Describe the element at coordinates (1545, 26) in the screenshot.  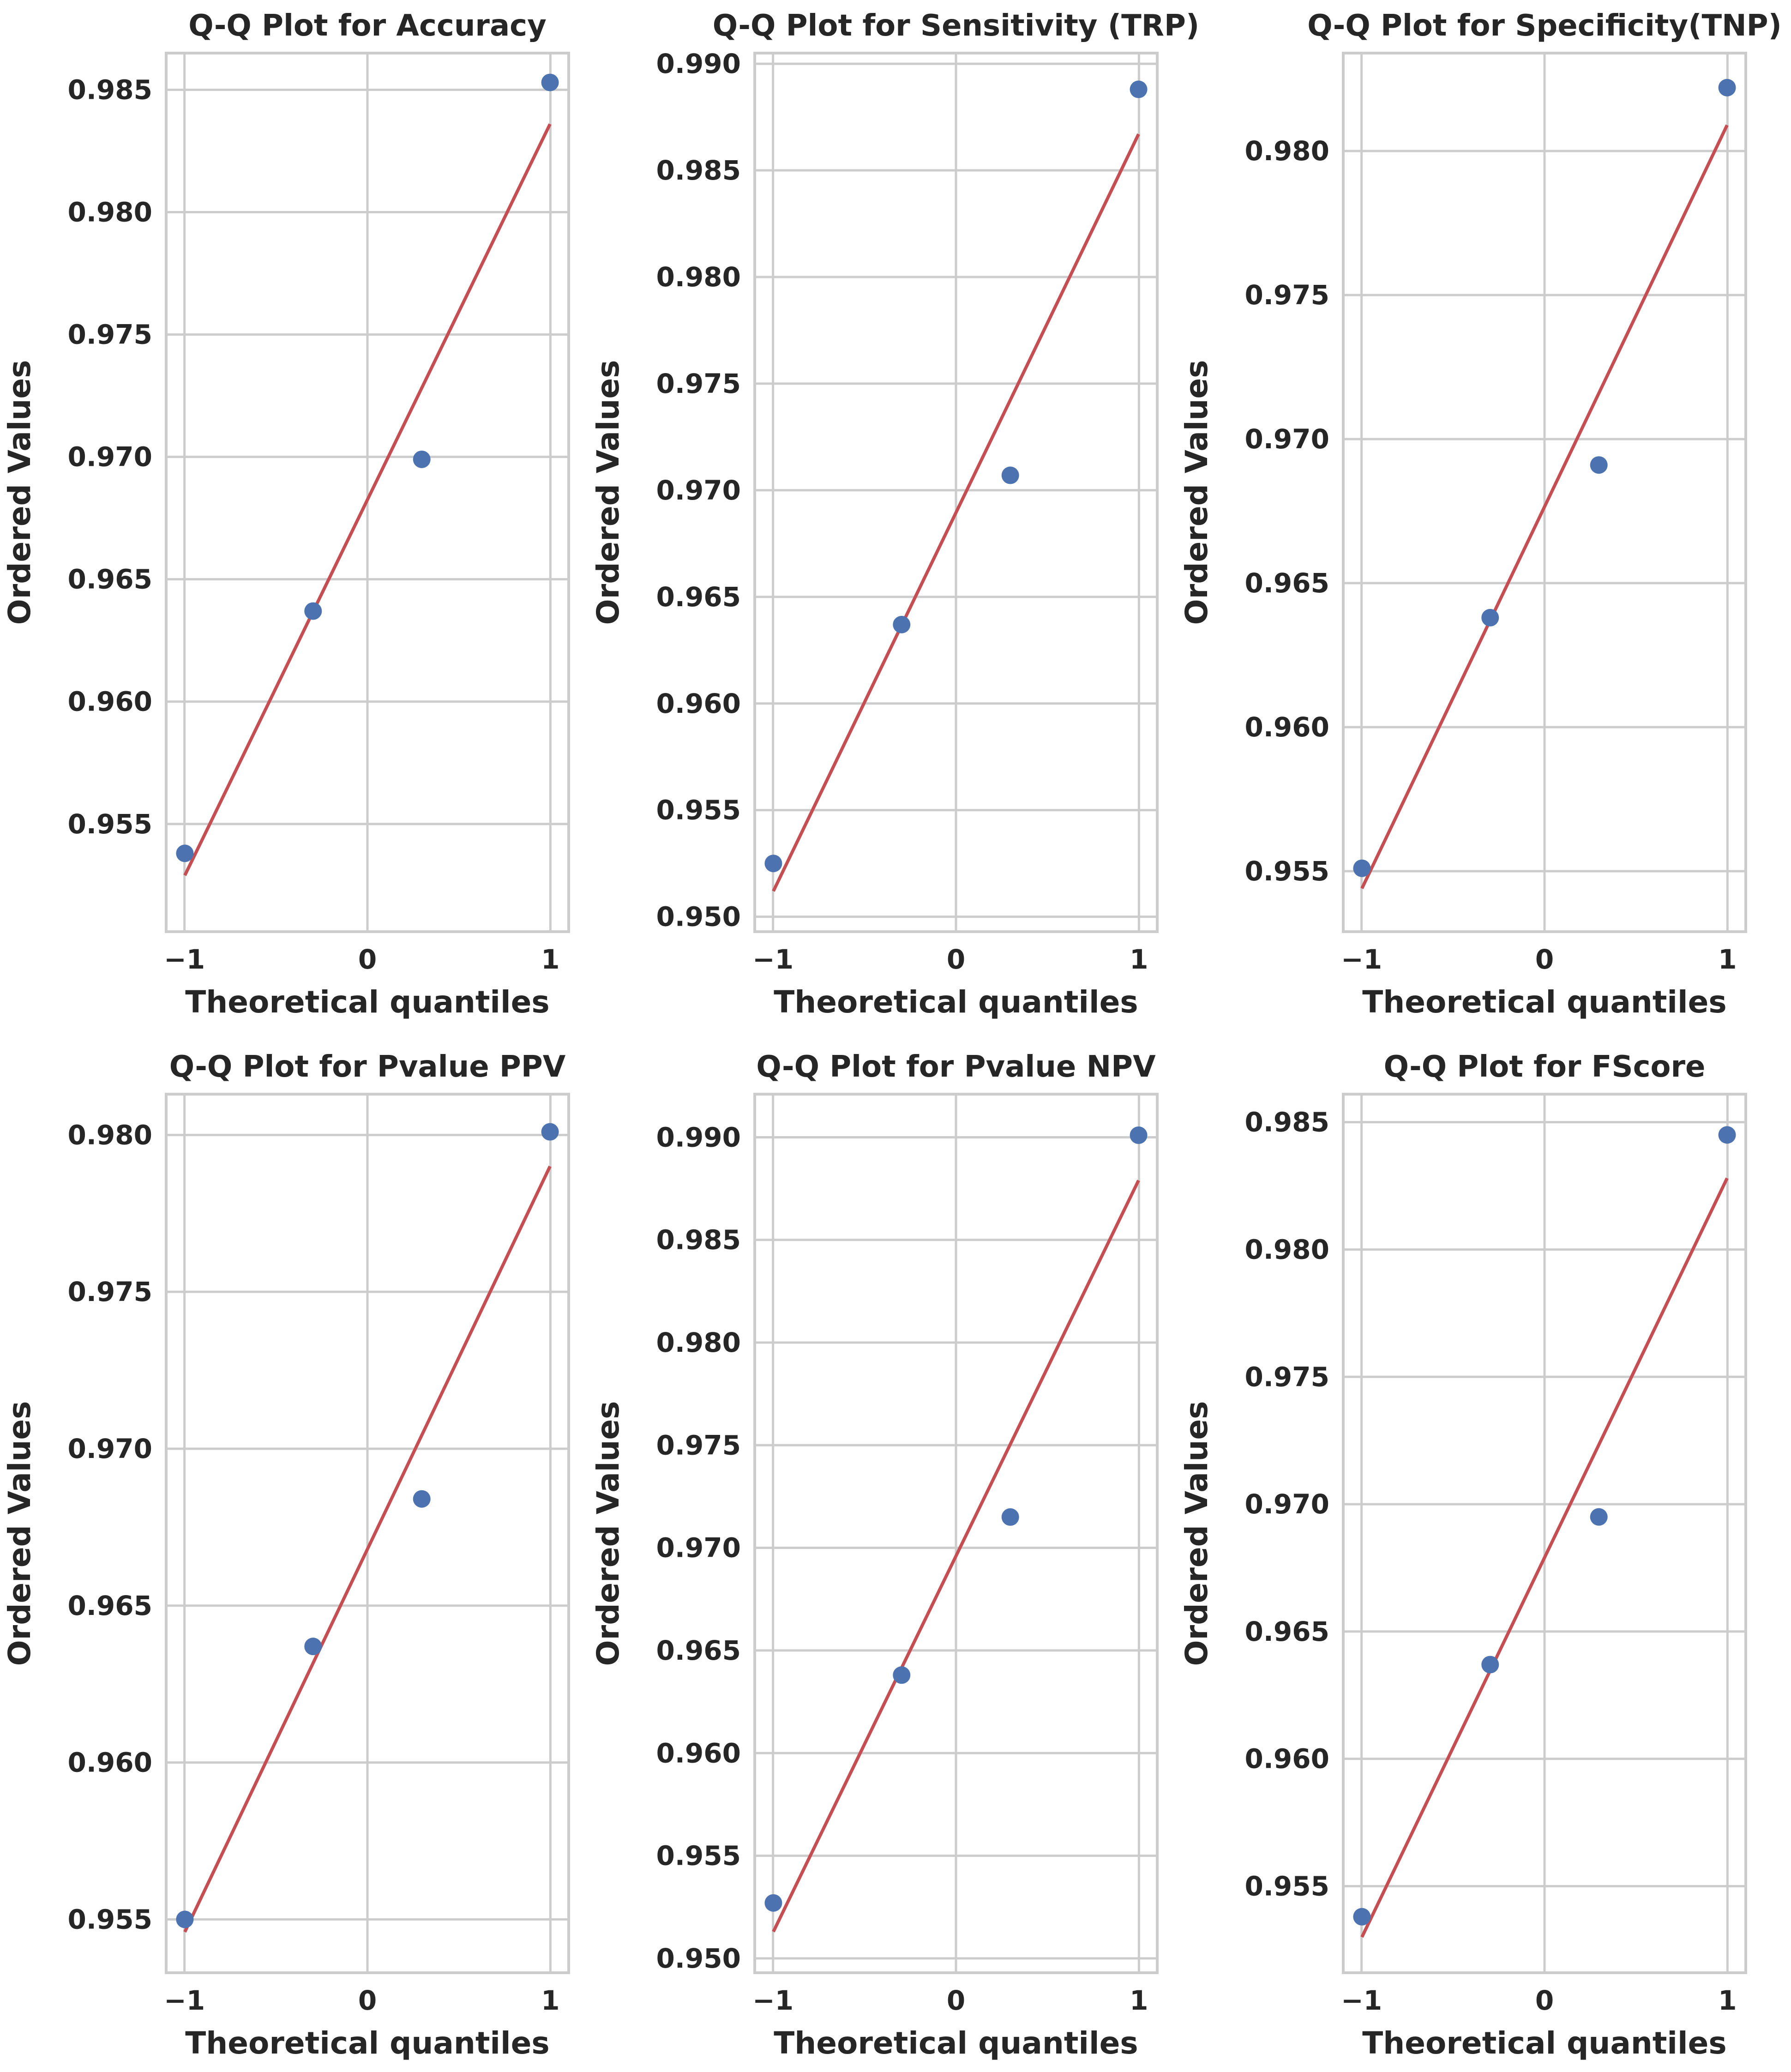
I see `panel-title: Q-Q Plot for Specificity(TNP)` at that location.